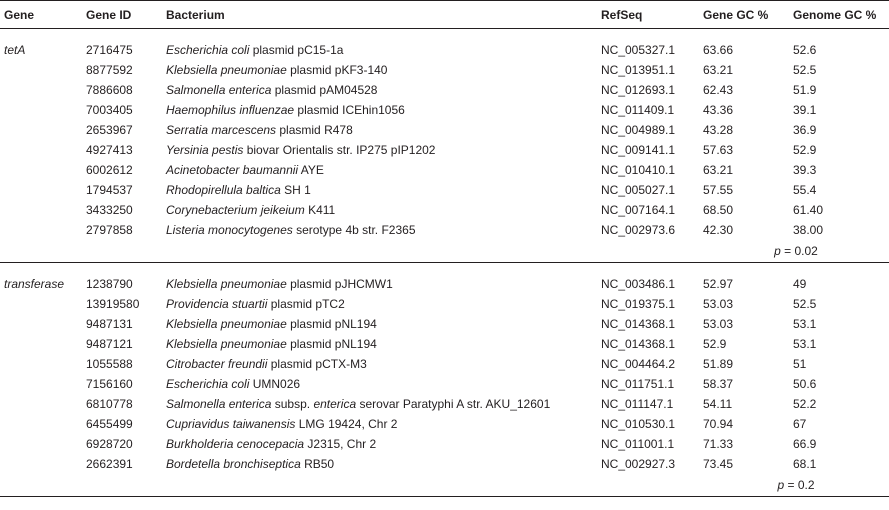  Describe the element at coordinates (638, 90) in the screenshot. I see `refseq: NC_012693.1` at that location.